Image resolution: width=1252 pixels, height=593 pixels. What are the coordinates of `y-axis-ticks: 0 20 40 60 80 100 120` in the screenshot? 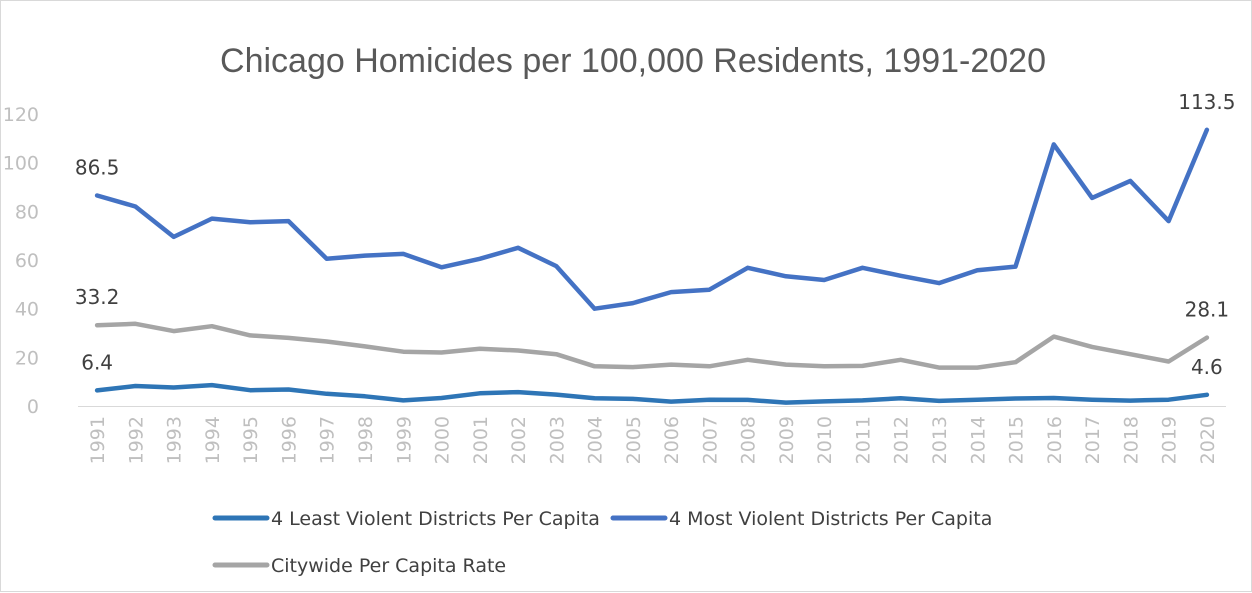 It's located at (21, 261).